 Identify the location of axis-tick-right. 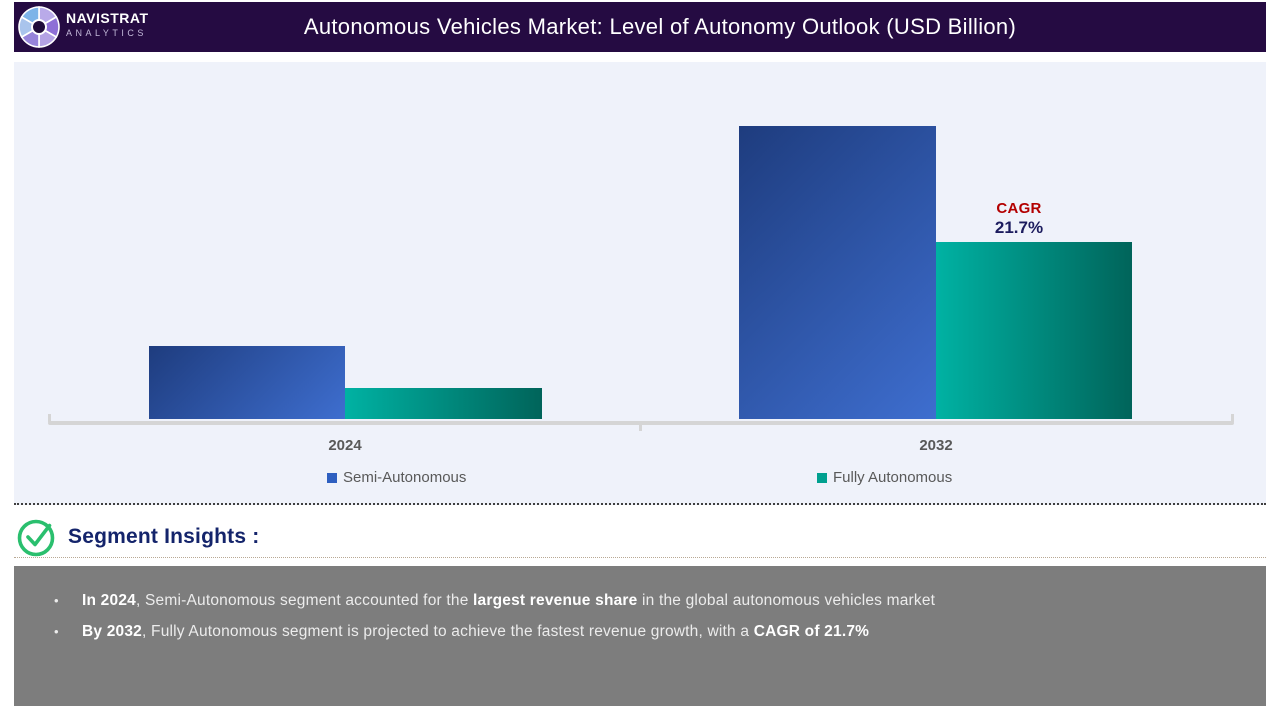
(1232, 418).